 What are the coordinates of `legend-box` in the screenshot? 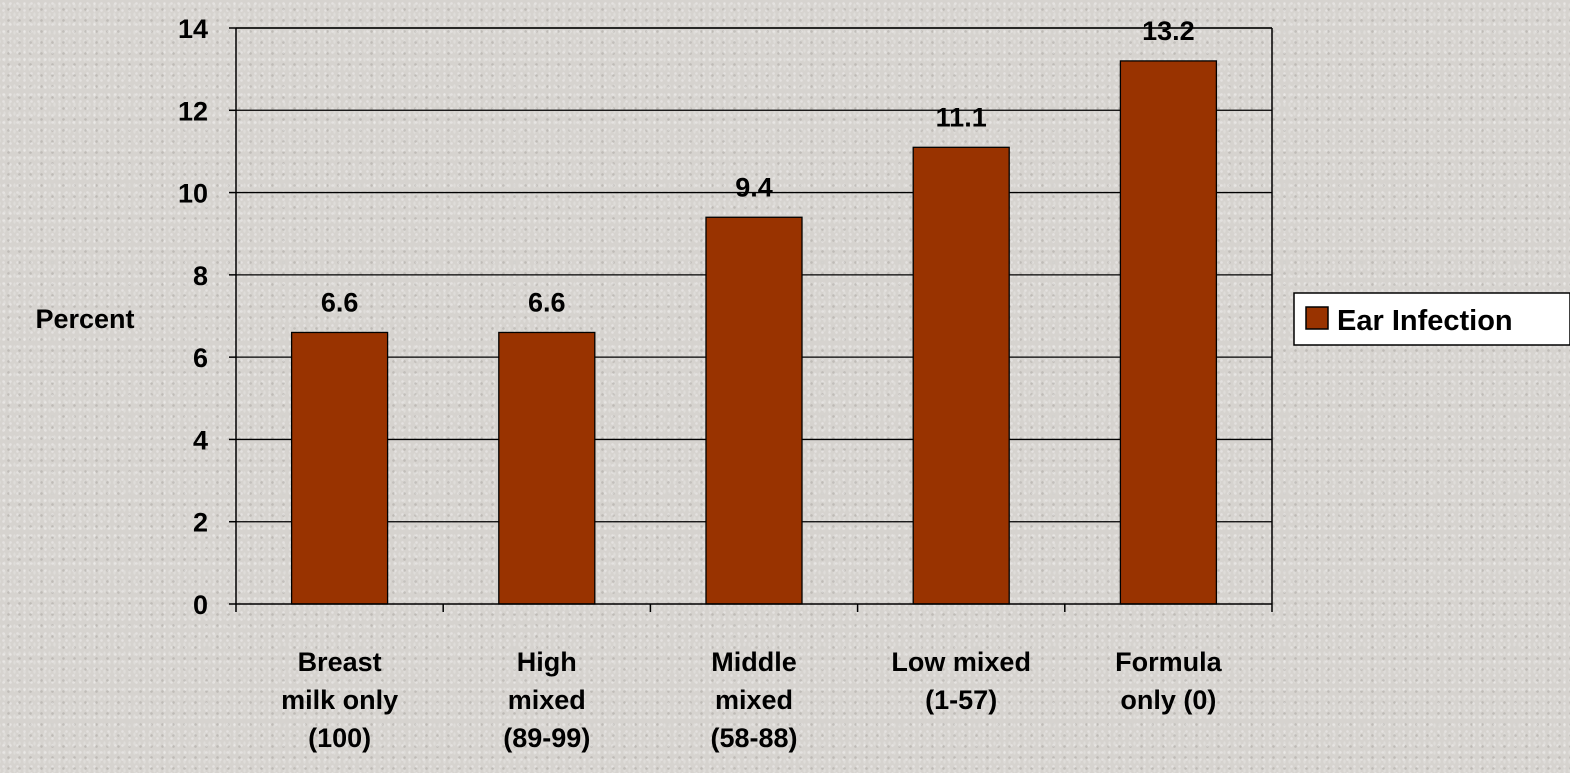 It's located at (1431, 319).